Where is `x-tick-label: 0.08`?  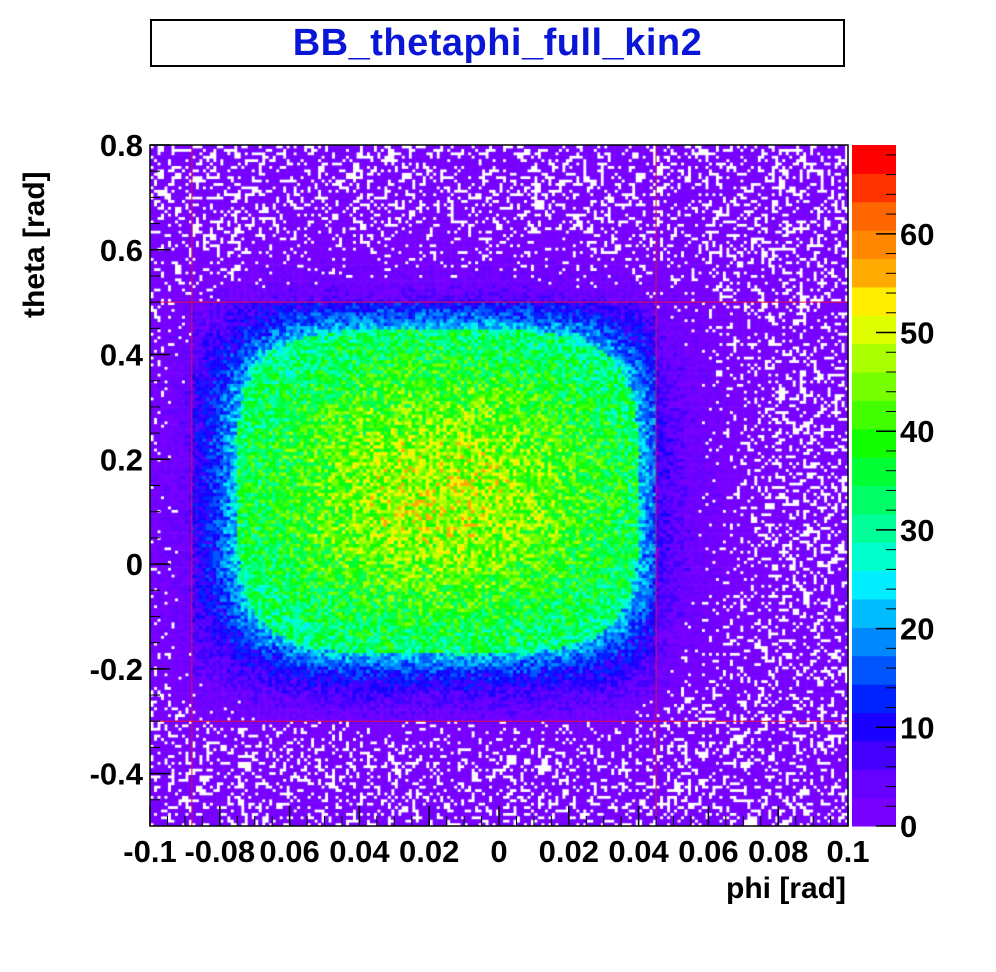
x-tick-label: 0.08 is located at coordinates (778, 851).